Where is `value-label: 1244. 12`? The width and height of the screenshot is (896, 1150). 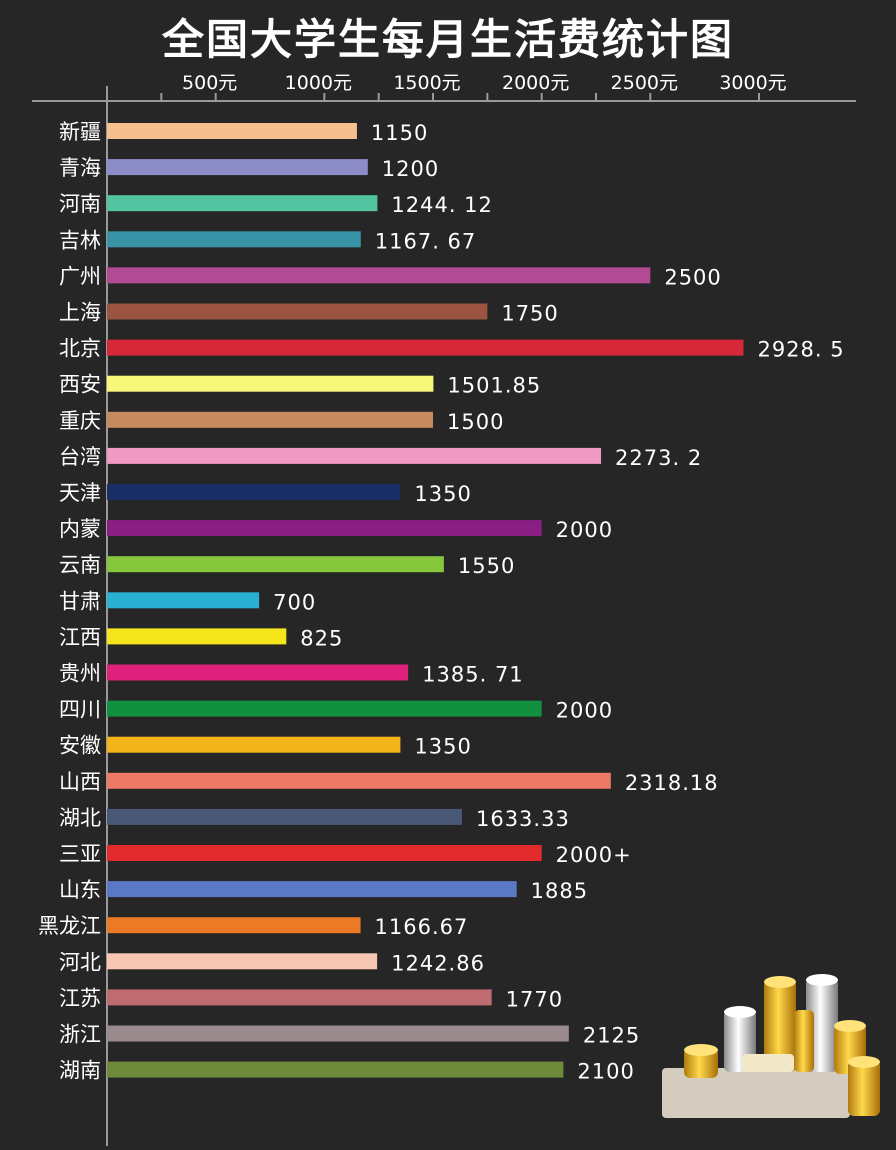
value-label: 1244. 12 is located at coordinates (442, 205).